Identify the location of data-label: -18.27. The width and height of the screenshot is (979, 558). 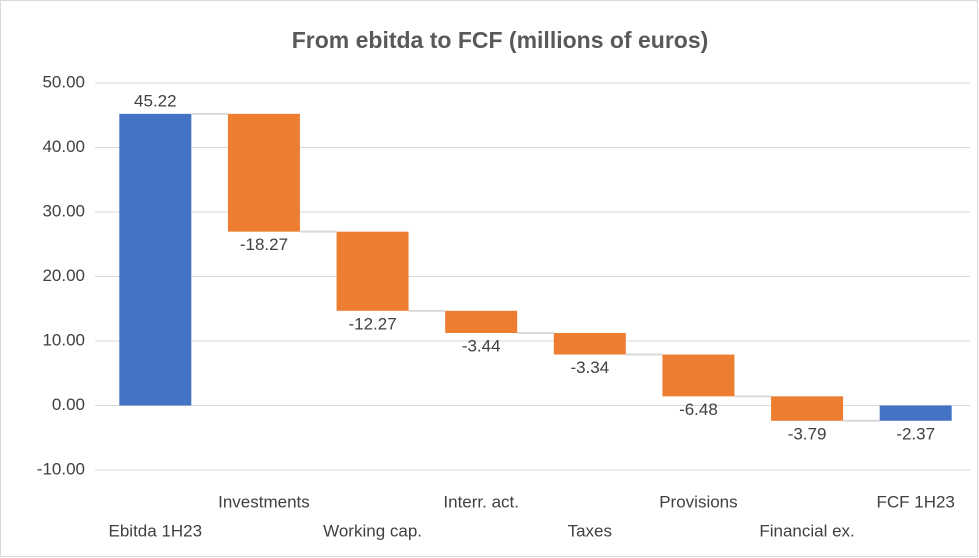
(264, 244).